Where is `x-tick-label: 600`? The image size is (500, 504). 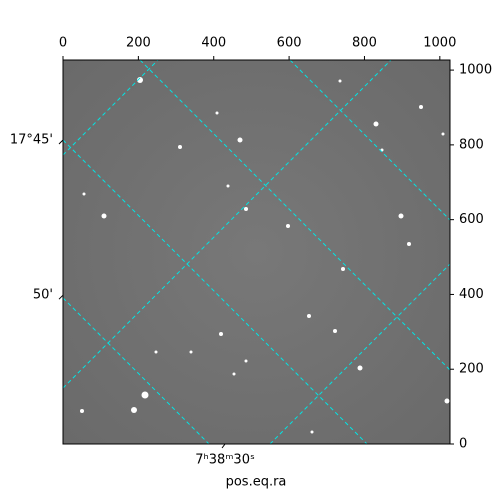 x-tick-label: 600 is located at coordinates (289, 43).